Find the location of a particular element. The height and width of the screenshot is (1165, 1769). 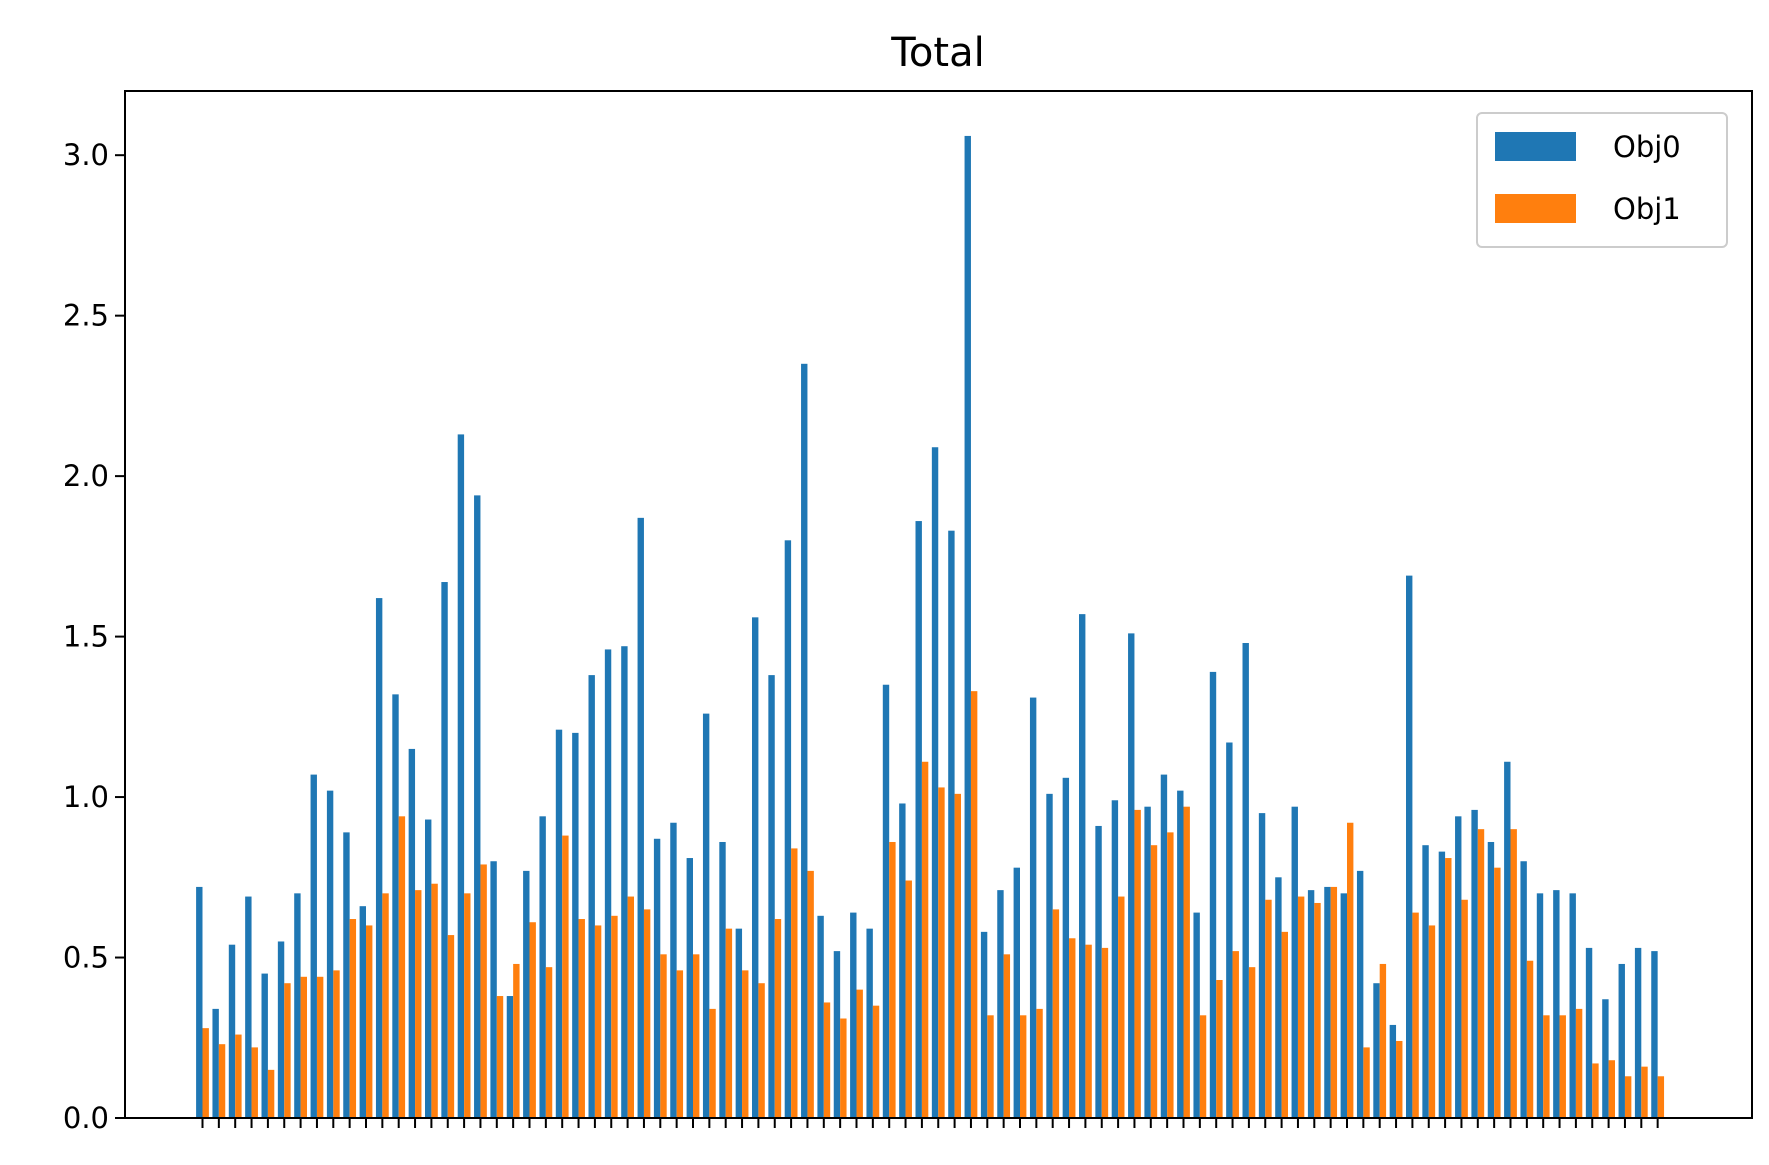

y-axis: 0.0 0.5 1.0 1.5 2.0 2.5 3.0 is located at coordinates (94, 636).